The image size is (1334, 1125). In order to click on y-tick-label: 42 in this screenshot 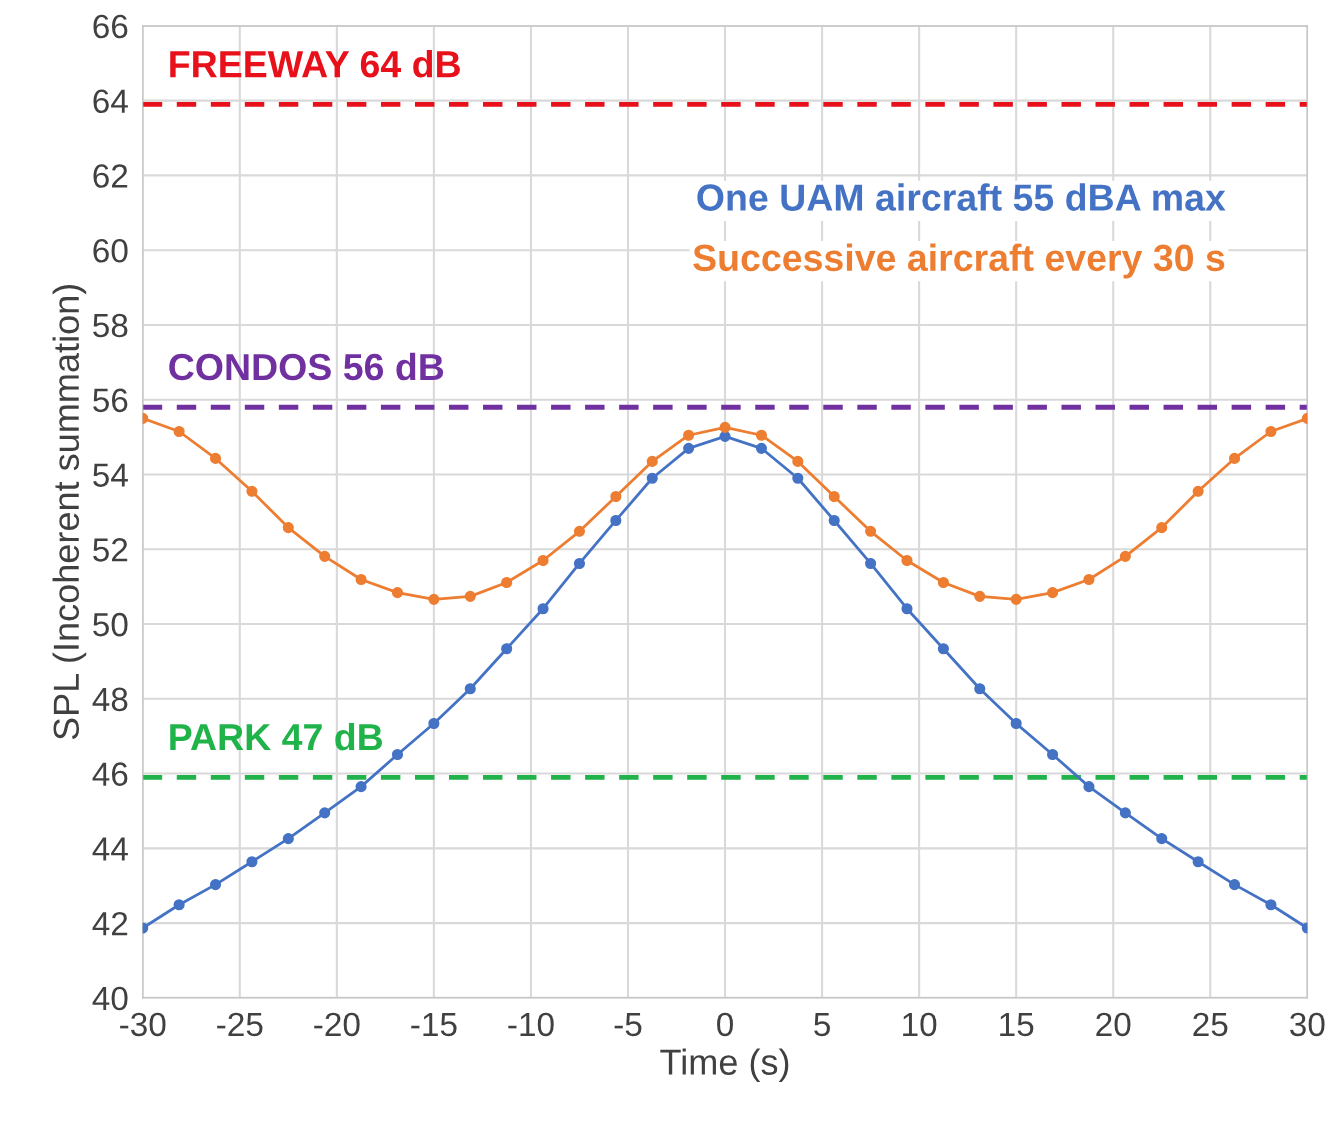, I will do `click(110, 923)`.